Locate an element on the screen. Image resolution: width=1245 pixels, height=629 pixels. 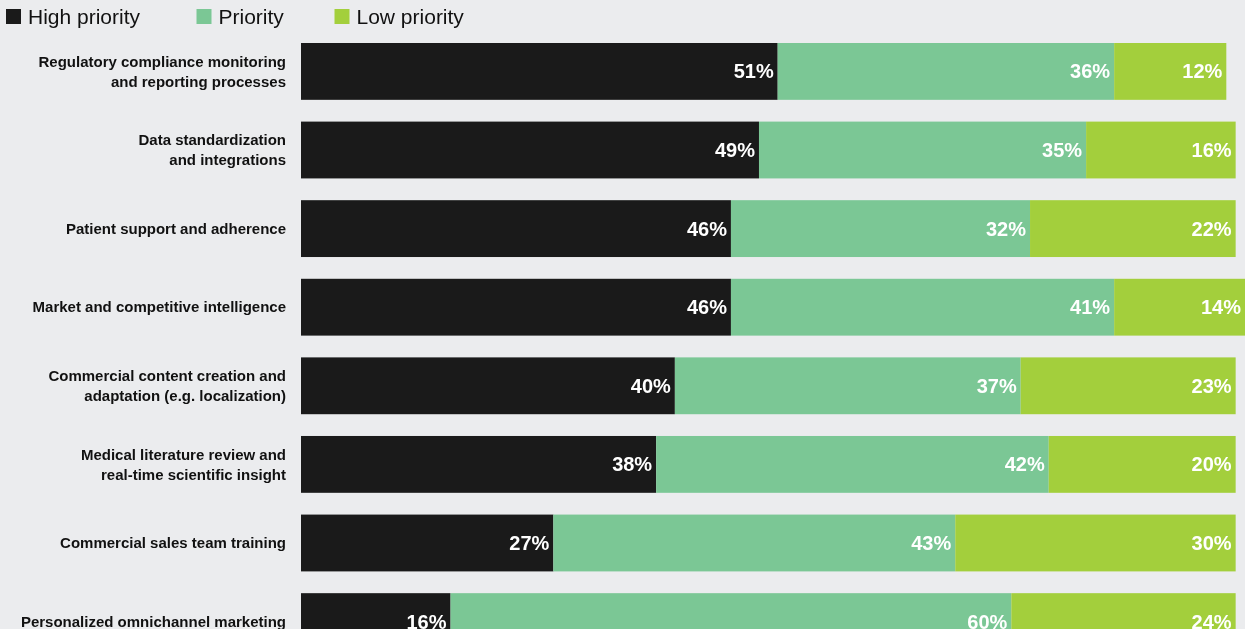
data-label: 14% is located at coordinates (1221, 307).